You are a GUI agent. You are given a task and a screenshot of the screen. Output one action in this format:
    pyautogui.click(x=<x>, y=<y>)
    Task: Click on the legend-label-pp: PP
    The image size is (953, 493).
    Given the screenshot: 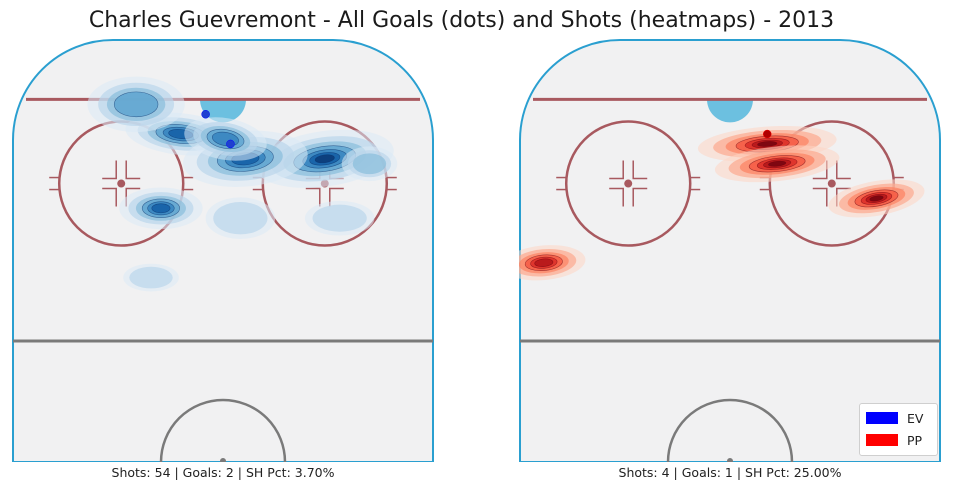 What is the action you would take?
    pyautogui.click(x=915, y=440)
    